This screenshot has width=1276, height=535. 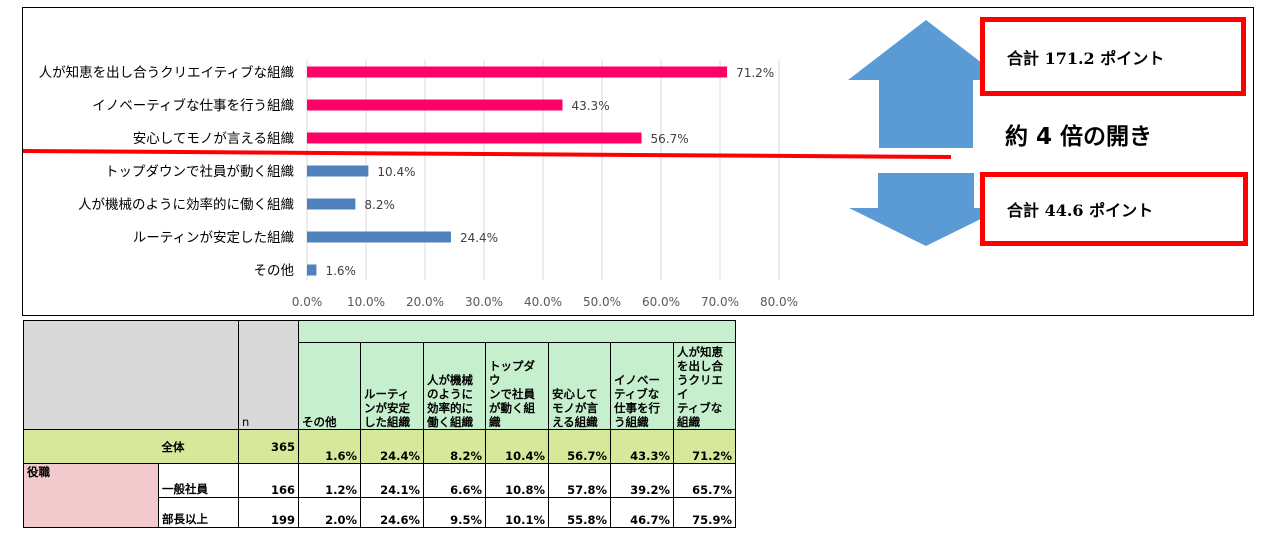 What do you see at coordinates (543, 302) in the screenshot?
I see `x-tick-label: 40.0%` at bounding box center [543, 302].